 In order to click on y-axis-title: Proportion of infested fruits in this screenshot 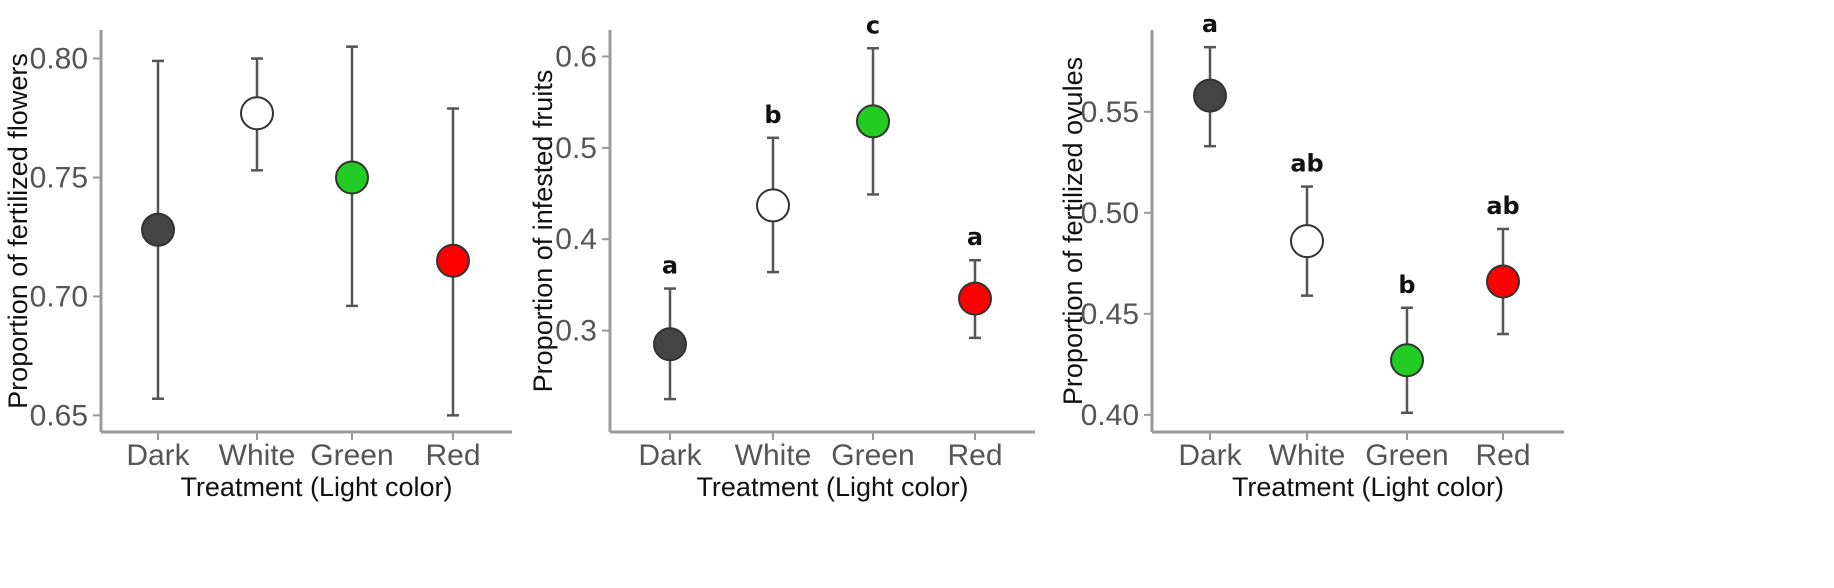, I will do `click(543, 231)`.